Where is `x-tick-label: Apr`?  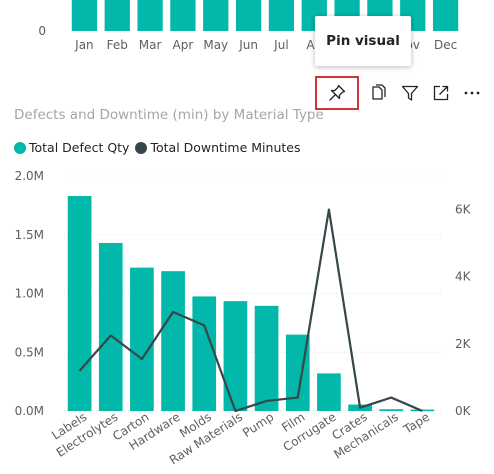 x-tick-label: Apr is located at coordinates (183, 45).